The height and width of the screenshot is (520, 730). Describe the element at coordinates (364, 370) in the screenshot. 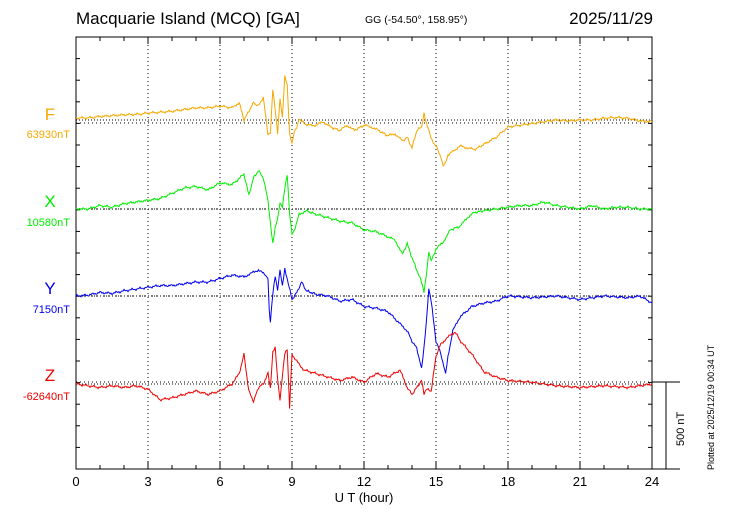

I see `series-line-z` at that location.